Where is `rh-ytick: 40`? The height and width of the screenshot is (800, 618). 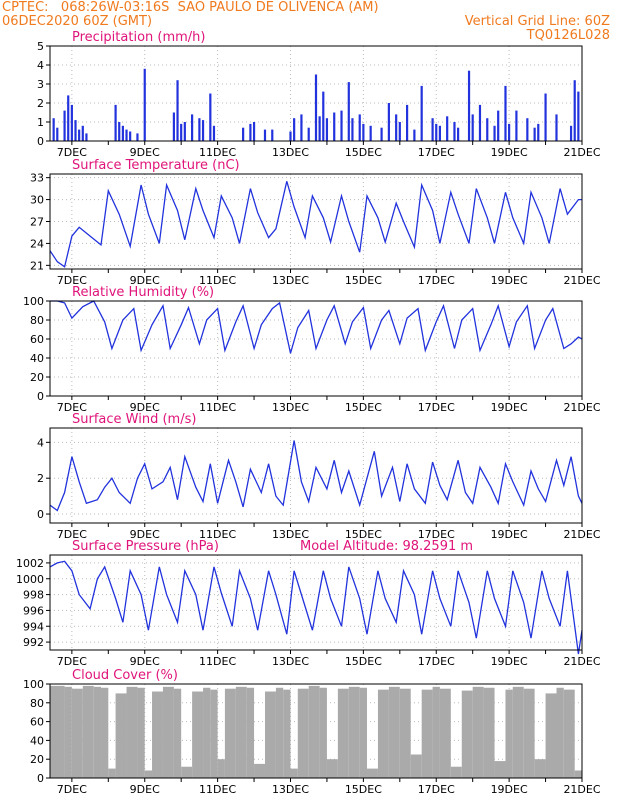
rh-ytick: 40 is located at coordinates (37, 358).